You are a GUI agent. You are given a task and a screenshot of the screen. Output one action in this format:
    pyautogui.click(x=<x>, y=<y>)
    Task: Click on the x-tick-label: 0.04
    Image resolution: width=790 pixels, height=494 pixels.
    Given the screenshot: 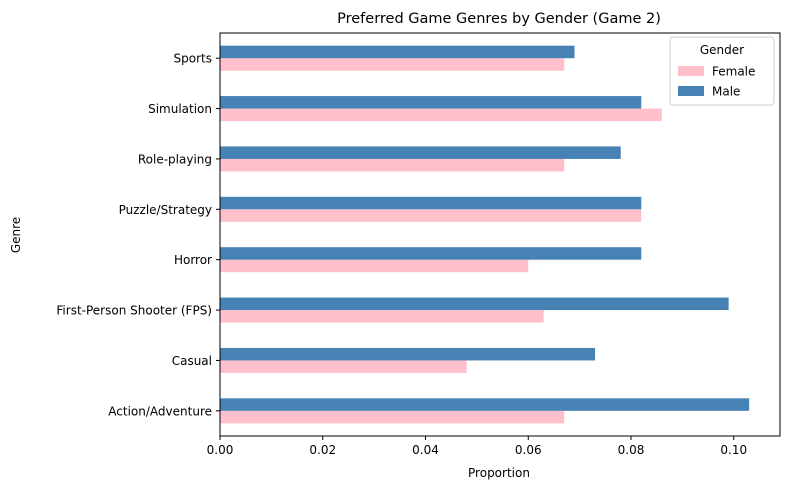 What is the action you would take?
    pyautogui.click(x=425, y=450)
    